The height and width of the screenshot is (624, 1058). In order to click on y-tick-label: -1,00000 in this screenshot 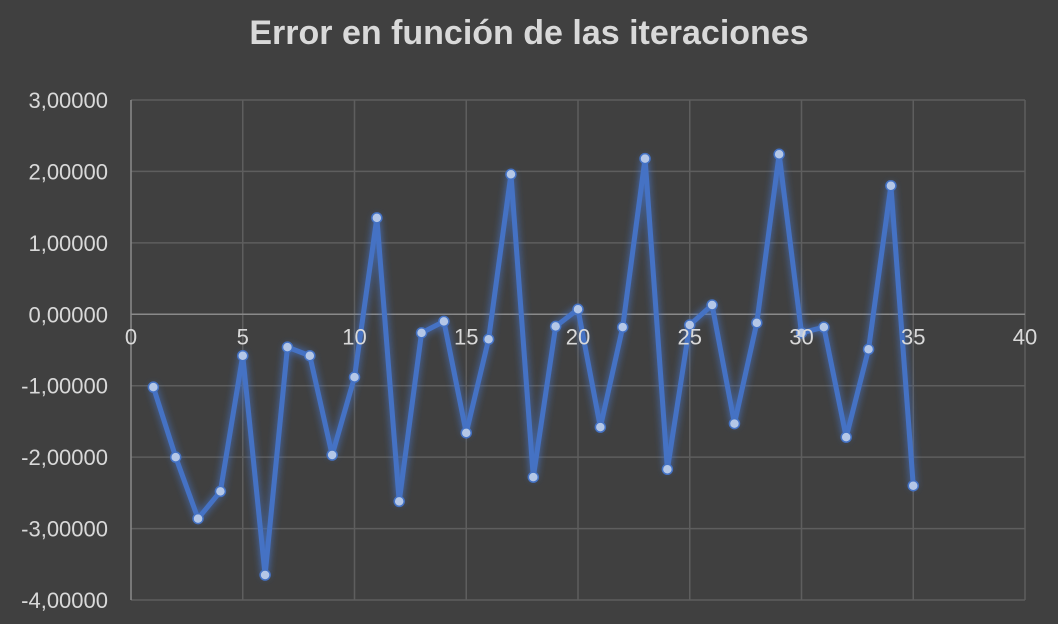, I will do `click(64, 386)`.